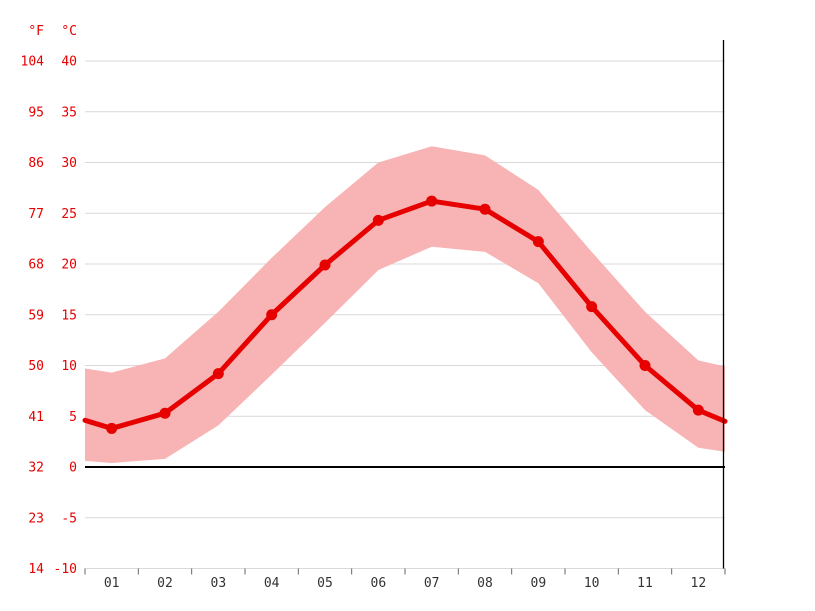 This screenshot has width=815, height=611. Describe the element at coordinates (36, 518) in the screenshot. I see `fahrenheit-tick-label: 23` at that location.